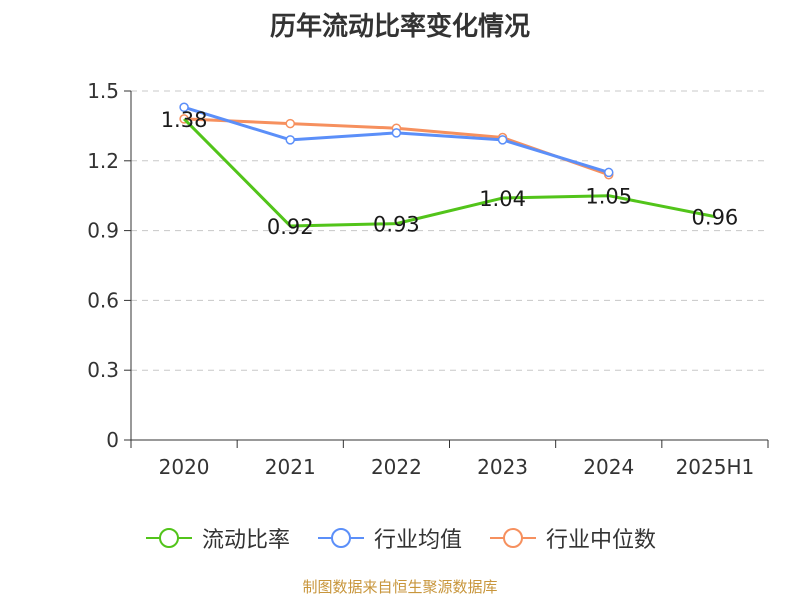 The image size is (800, 600). What do you see at coordinates (608, 467) in the screenshot?
I see `x-tick-label: 2024` at bounding box center [608, 467].